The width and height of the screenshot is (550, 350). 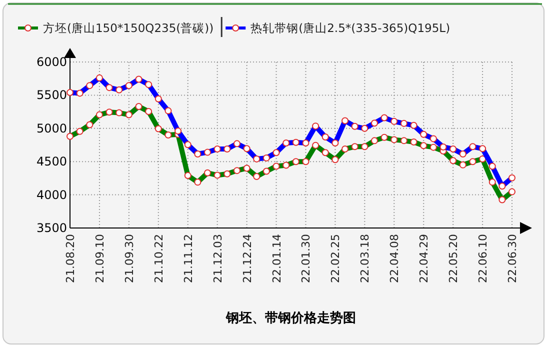 What do you see at coordinates (51, 95) in the screenshot?
I see `y-tick-label: 5500` at bounding box center [51, 95].